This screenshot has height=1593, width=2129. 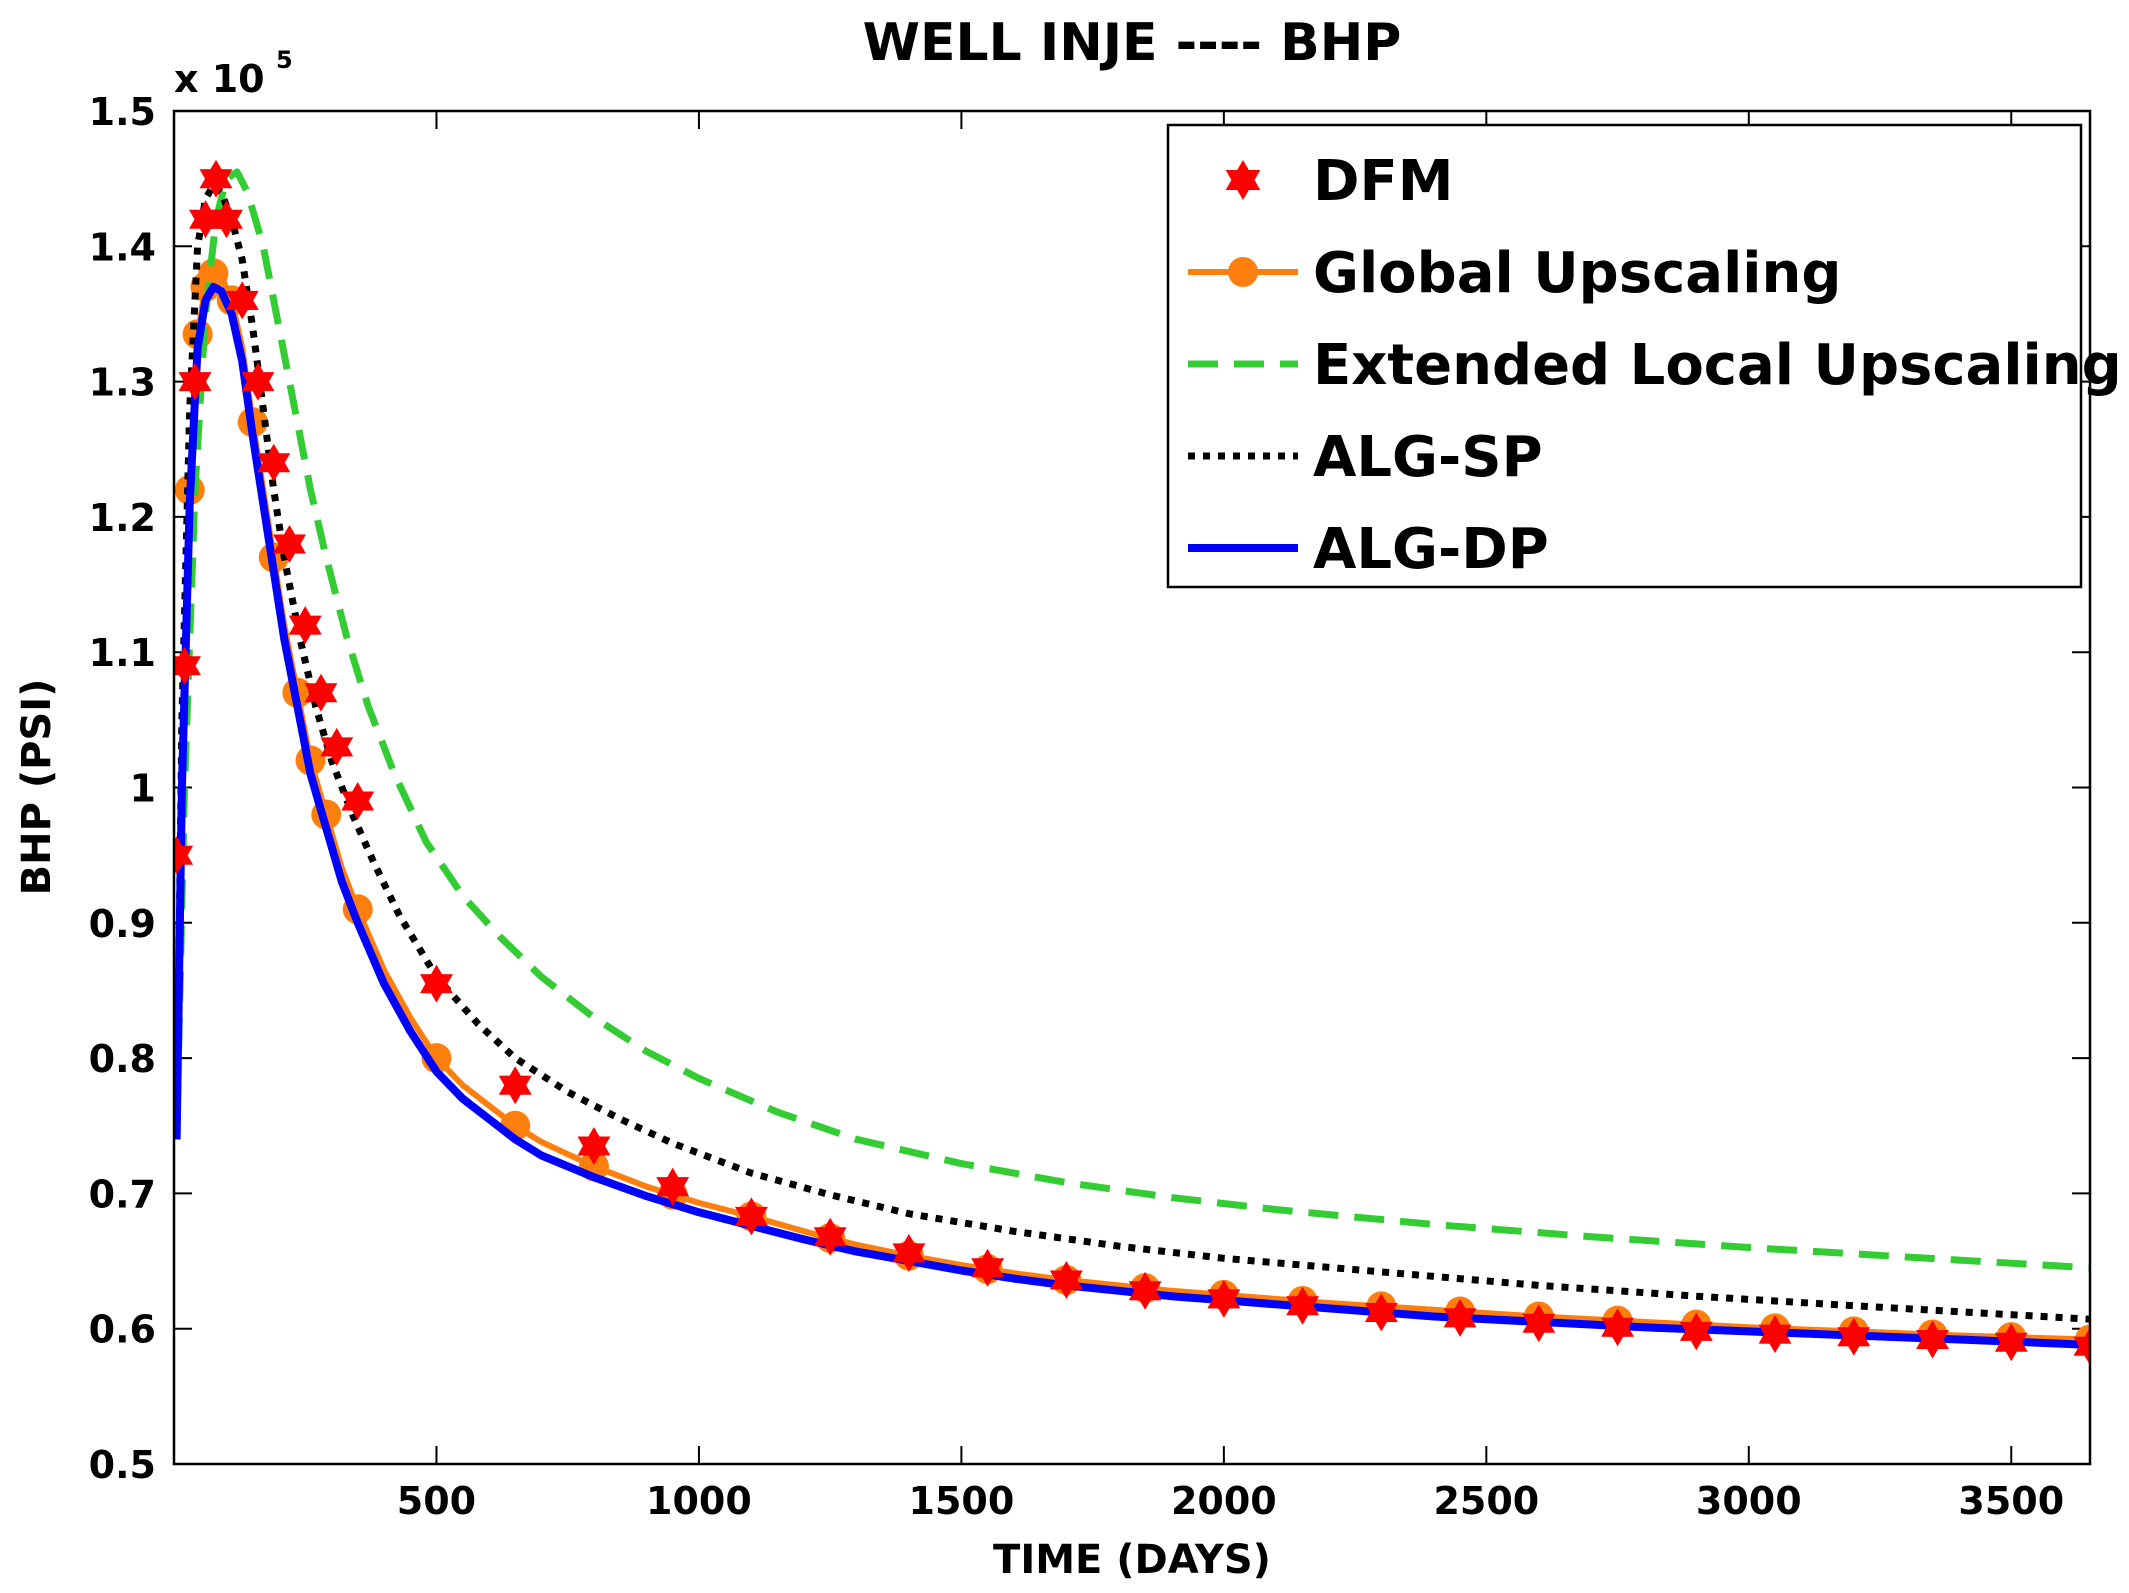 I want to click on y-scale-exponent: 5, so click(x=284, y=60).